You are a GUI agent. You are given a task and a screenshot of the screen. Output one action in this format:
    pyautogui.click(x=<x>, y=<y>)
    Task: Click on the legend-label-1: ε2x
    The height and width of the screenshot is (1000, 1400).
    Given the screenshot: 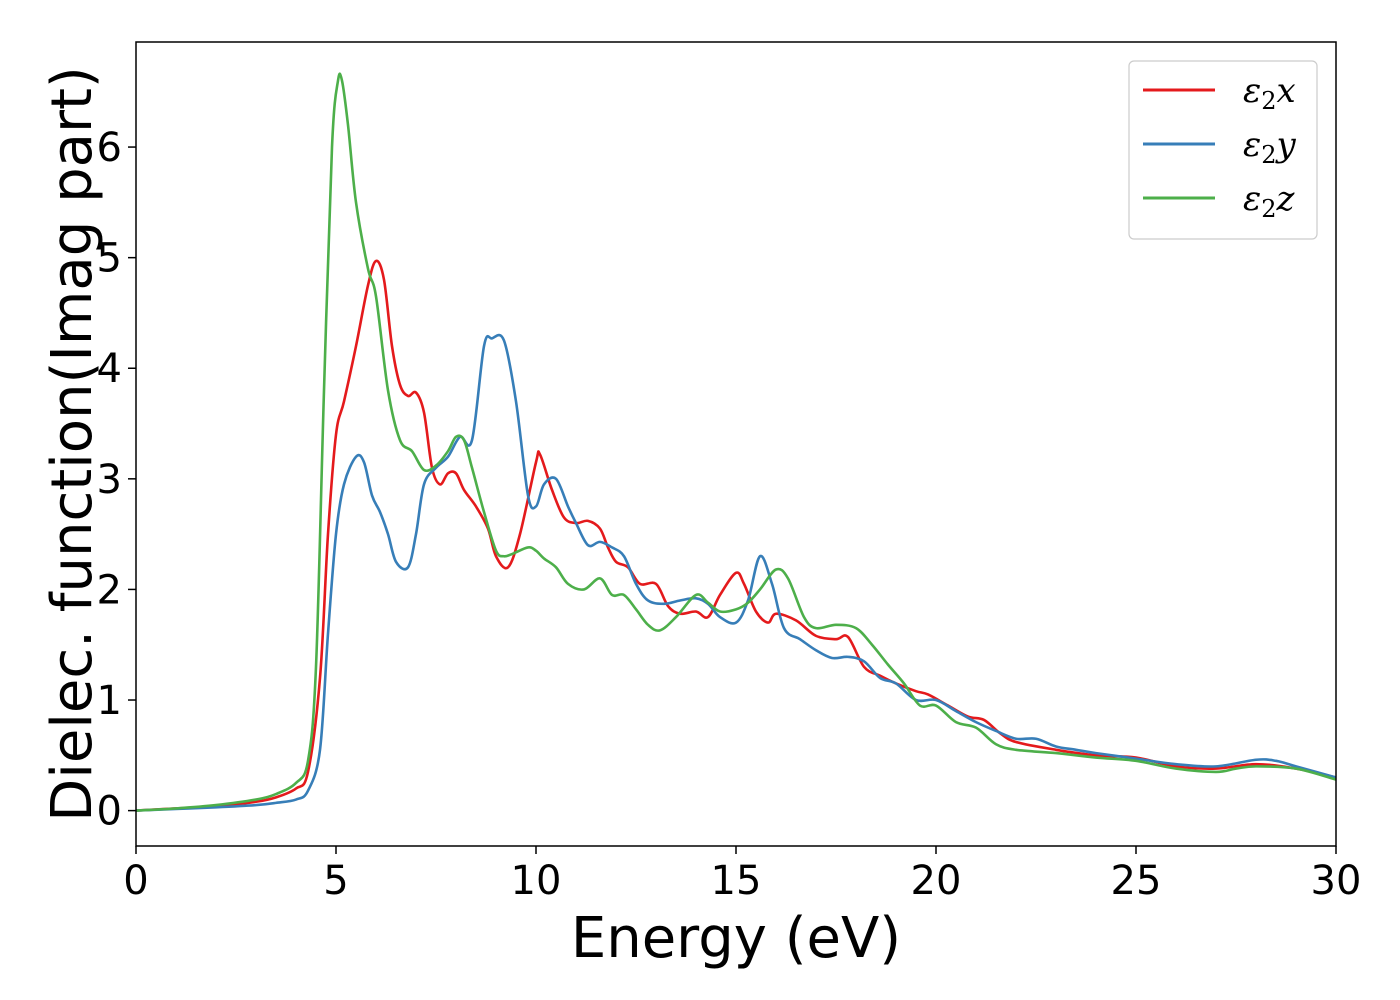 What is the action you would take?
    pyautogui.click(x=1269, y=93)
    